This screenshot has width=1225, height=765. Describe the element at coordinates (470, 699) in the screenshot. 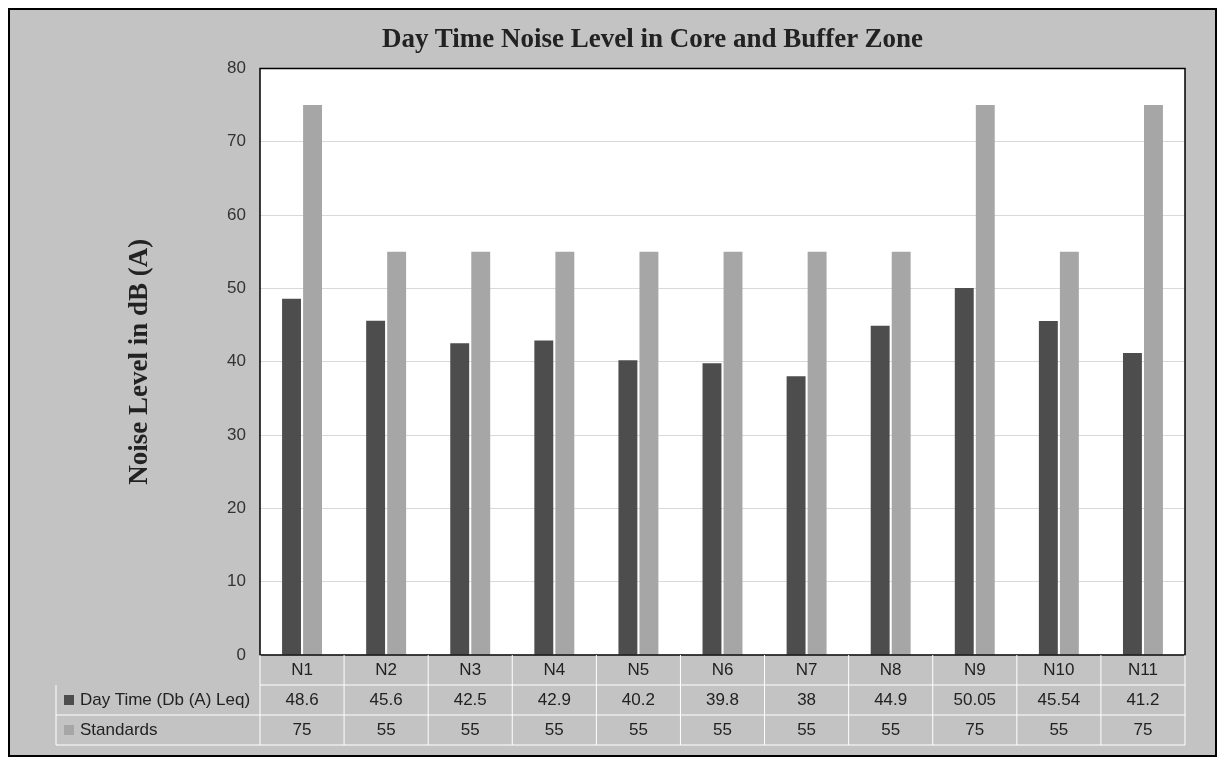

I see `data-label: 42.5` at that location.